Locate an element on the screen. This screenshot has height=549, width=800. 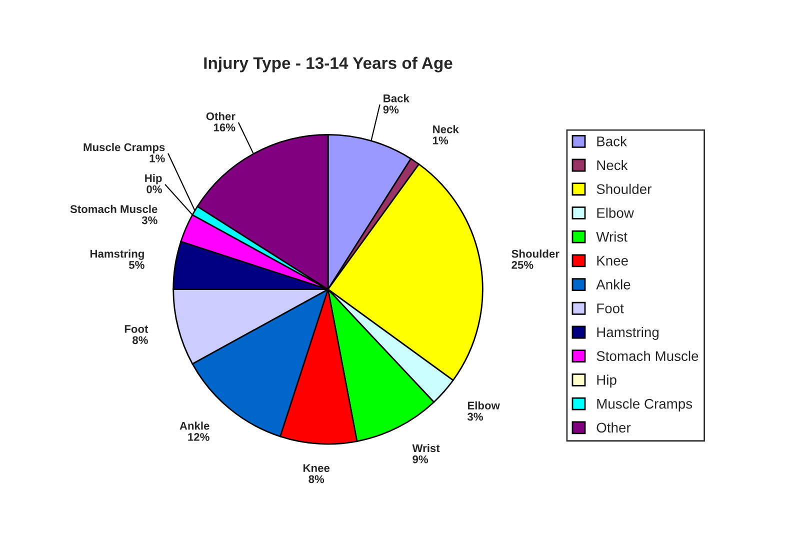
slice-label: Neck is located at coordinates (446, 129).